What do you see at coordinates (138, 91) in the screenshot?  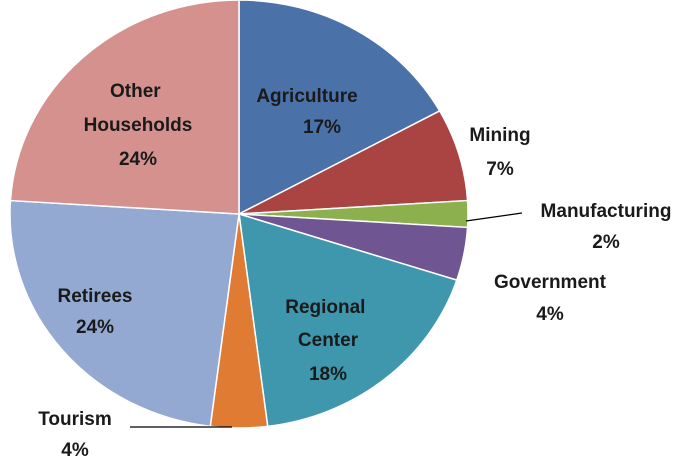 I see `slice-label-line: Other` at bounding box center [138, 91].